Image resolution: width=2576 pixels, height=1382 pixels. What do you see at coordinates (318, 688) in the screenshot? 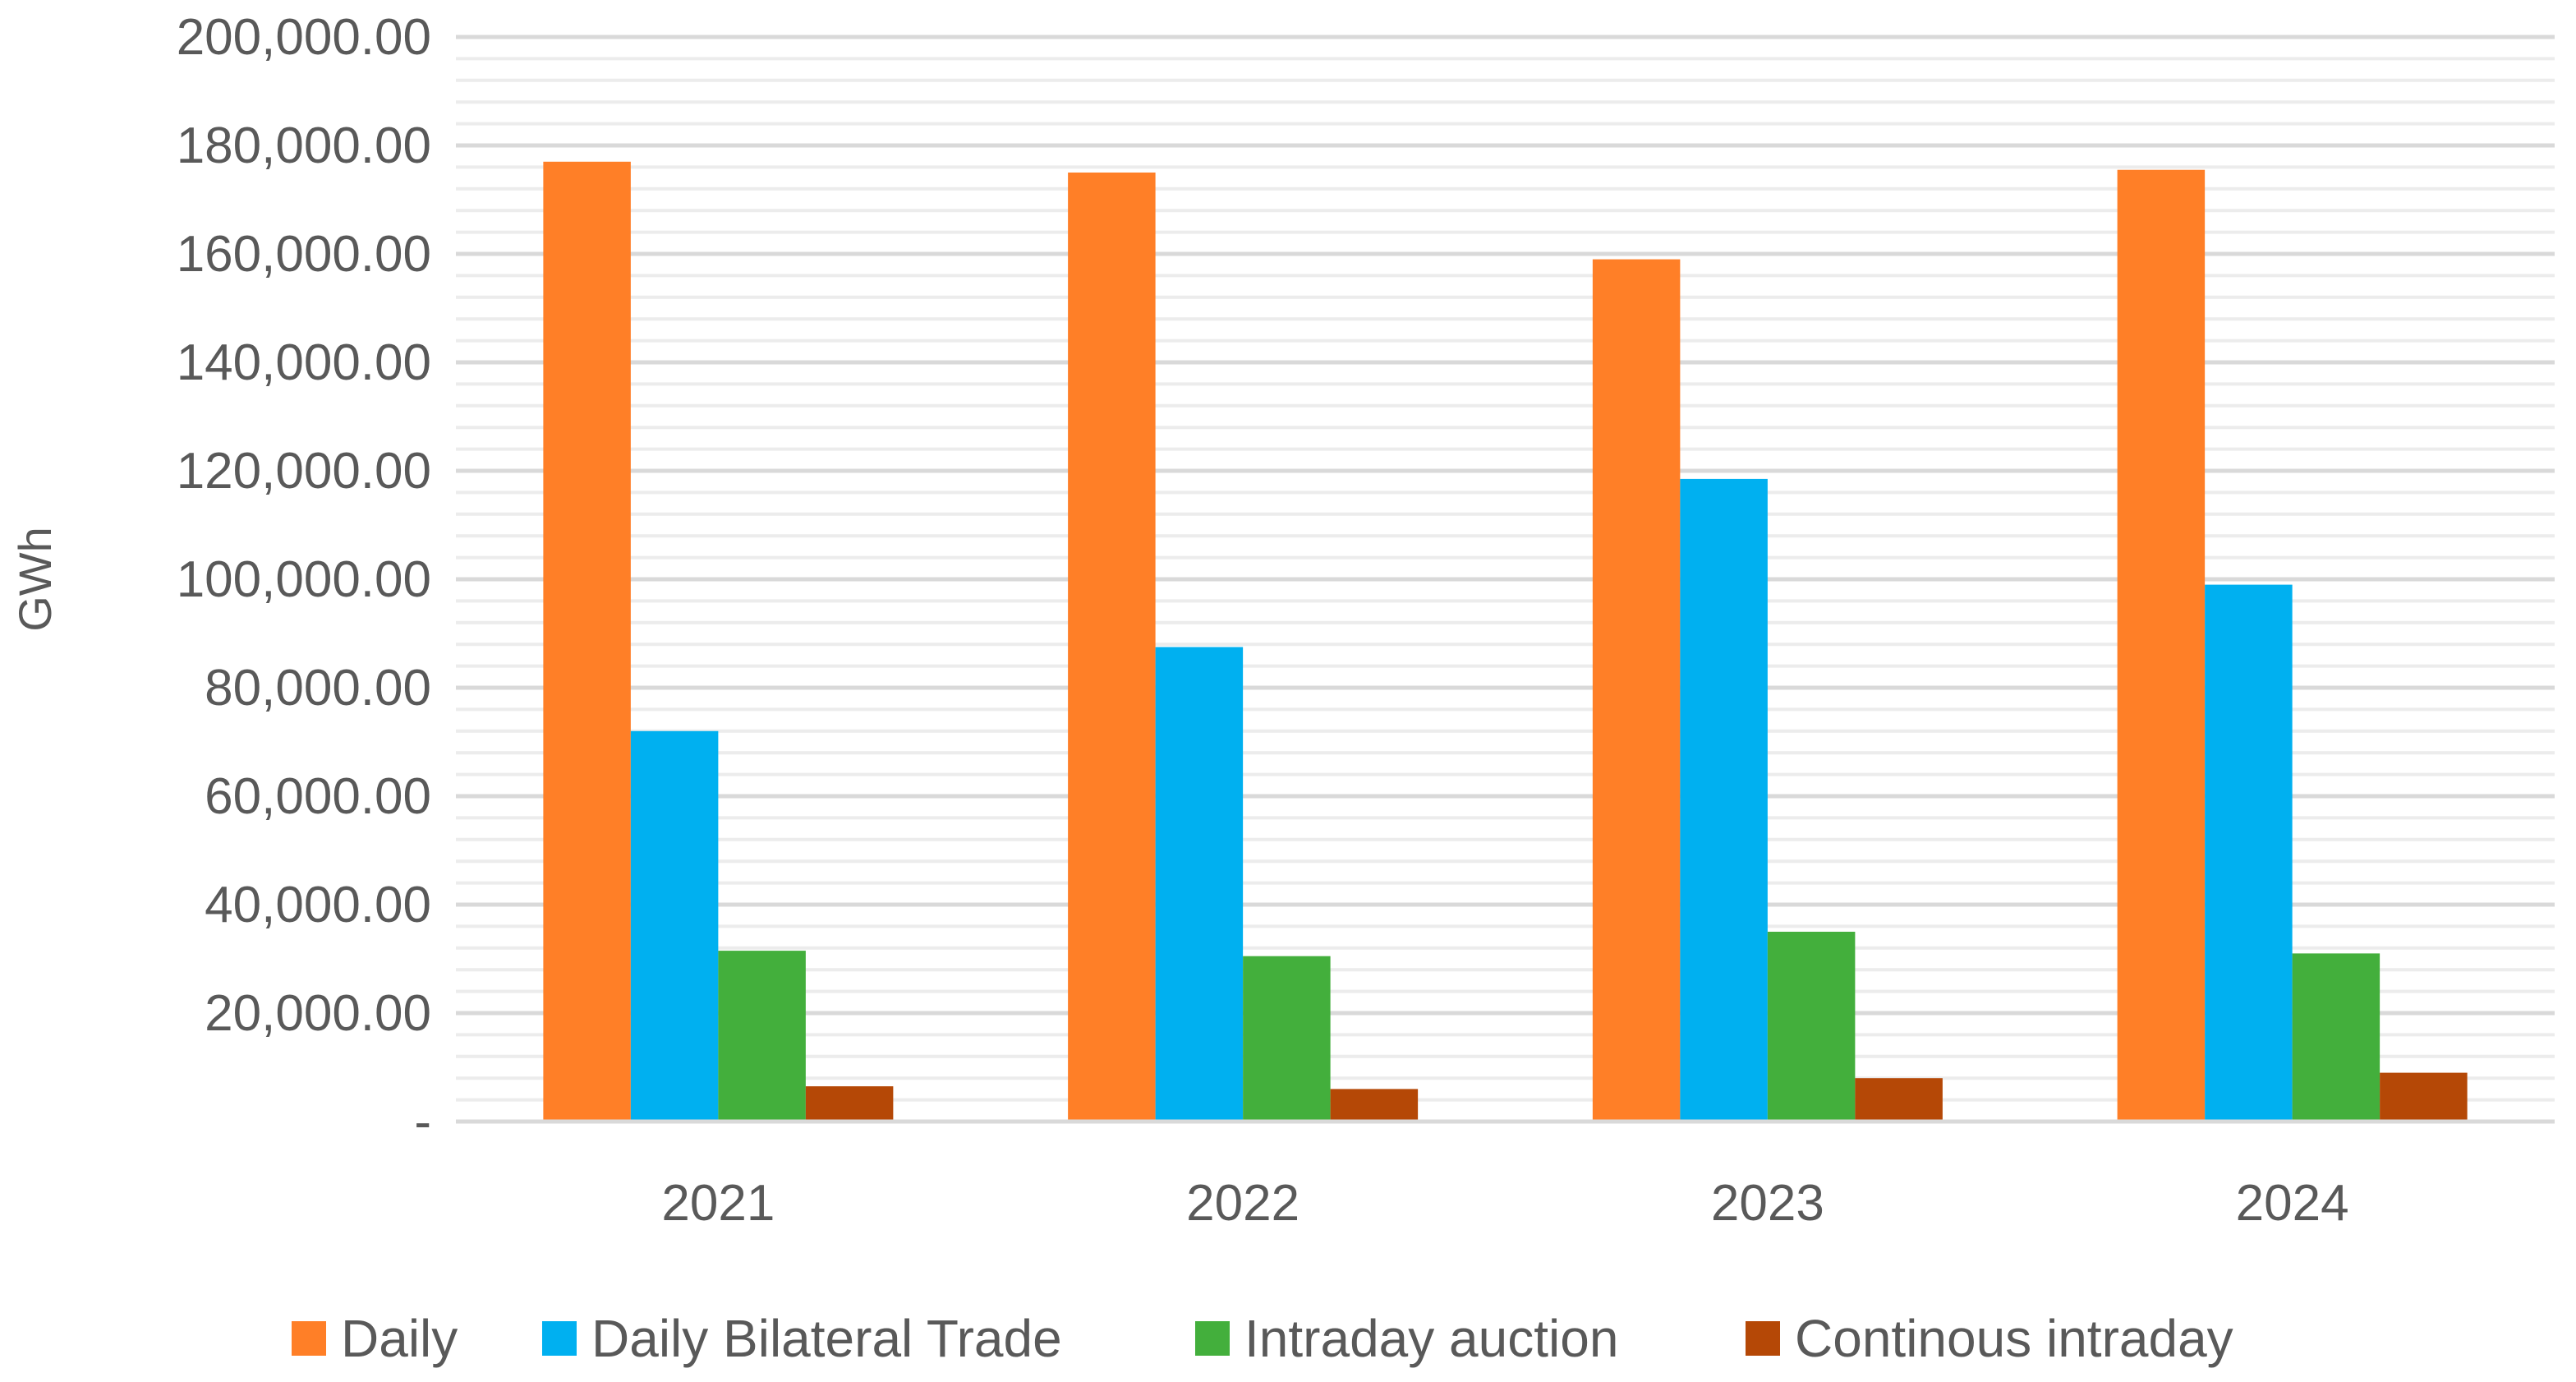
I see `y-tick-label: 80,000.00` at bounding box center [318, 688].